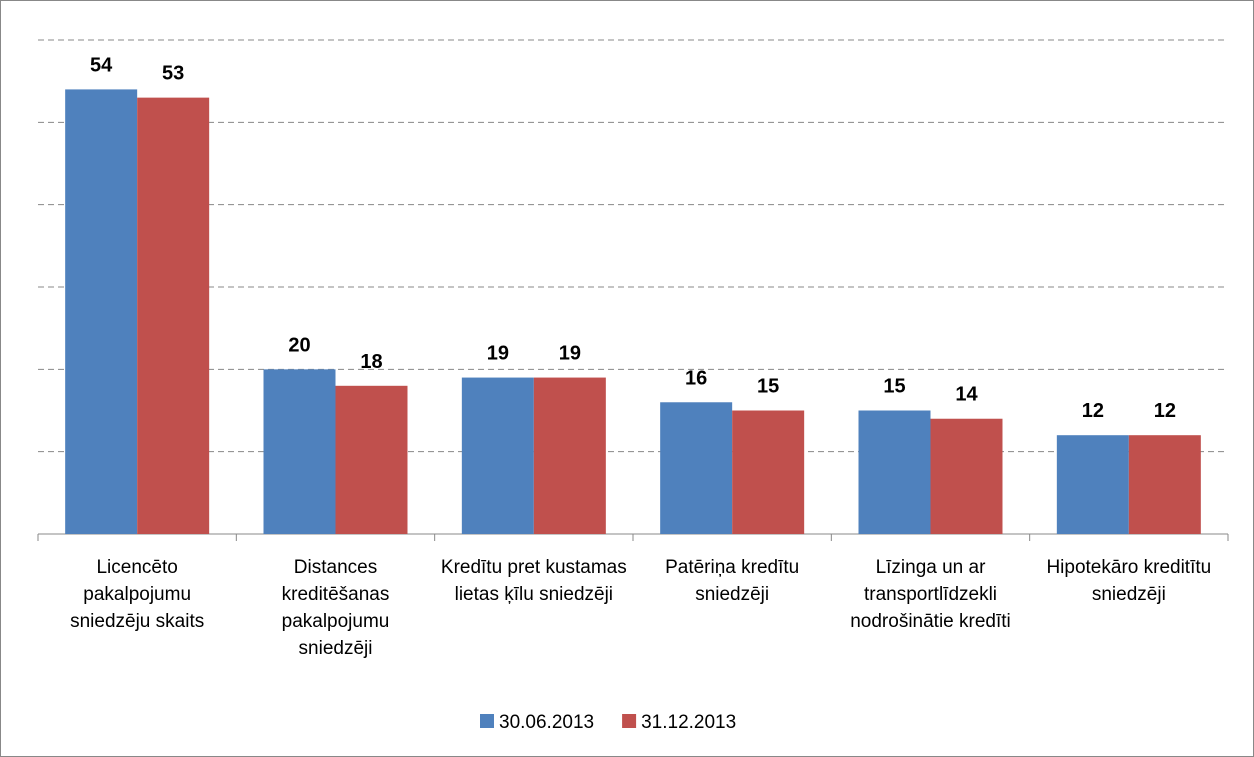  Describe the element at coordinates (173, 74) in the screenshot. I see `data-label: 53` at that location.